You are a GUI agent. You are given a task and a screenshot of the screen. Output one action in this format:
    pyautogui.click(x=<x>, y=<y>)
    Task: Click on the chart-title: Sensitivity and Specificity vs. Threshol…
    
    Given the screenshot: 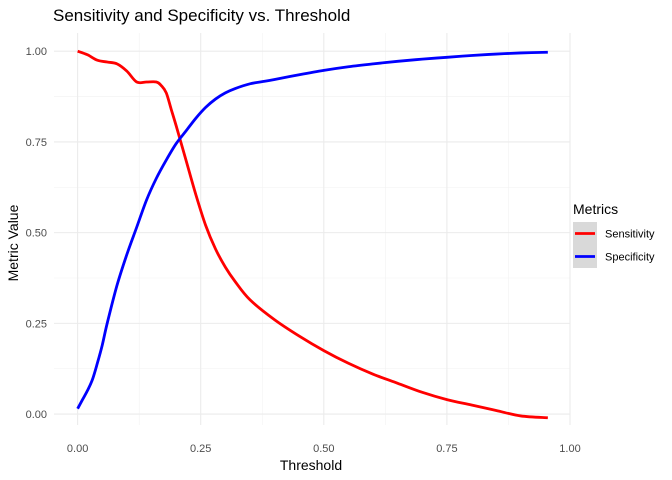 What is the action you would take?
    pyautogui.click(x=201, y=15)
    